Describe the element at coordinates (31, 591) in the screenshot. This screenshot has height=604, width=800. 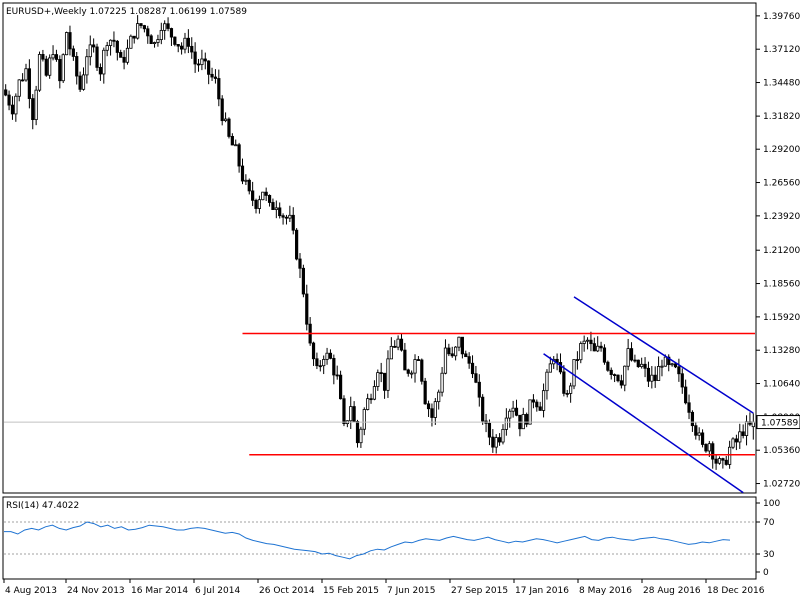
I see `time-tick-label: 4 Aug 2013` at that location.